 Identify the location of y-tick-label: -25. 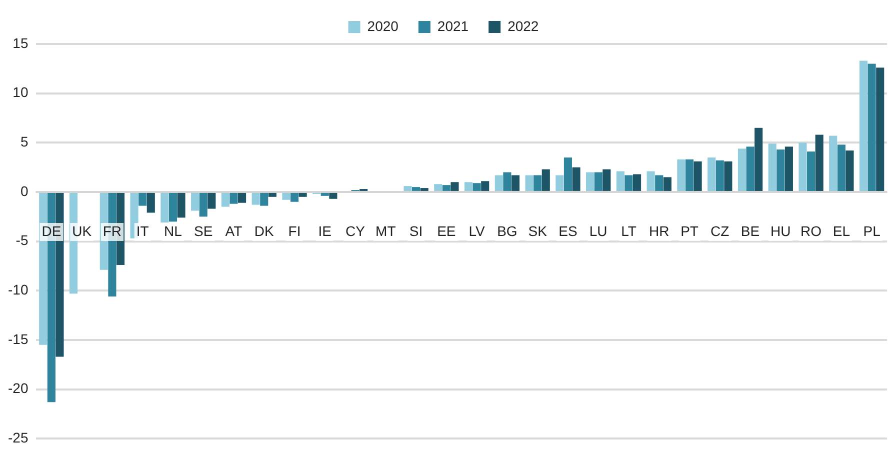
(18, 437).